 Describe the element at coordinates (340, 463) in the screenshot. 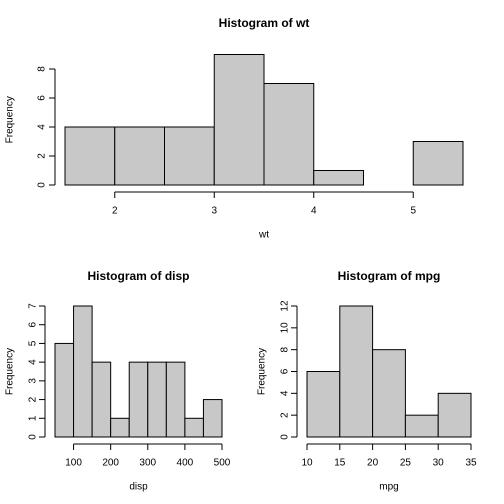

I see `x-tick-label: 15` at that location.